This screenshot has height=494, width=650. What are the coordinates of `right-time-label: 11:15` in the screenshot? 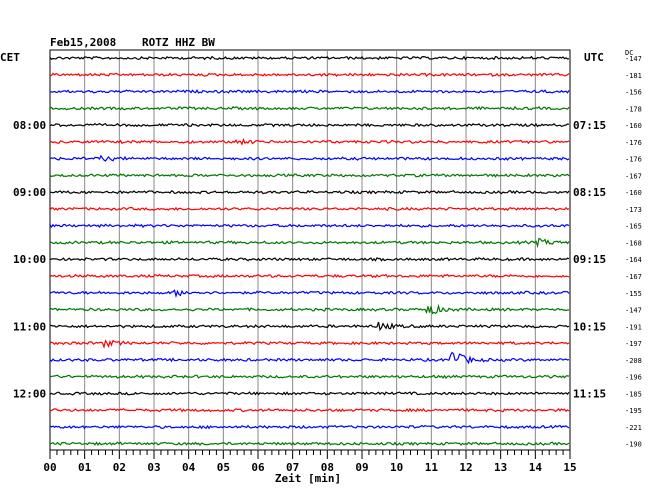 It's located at (589, 393).